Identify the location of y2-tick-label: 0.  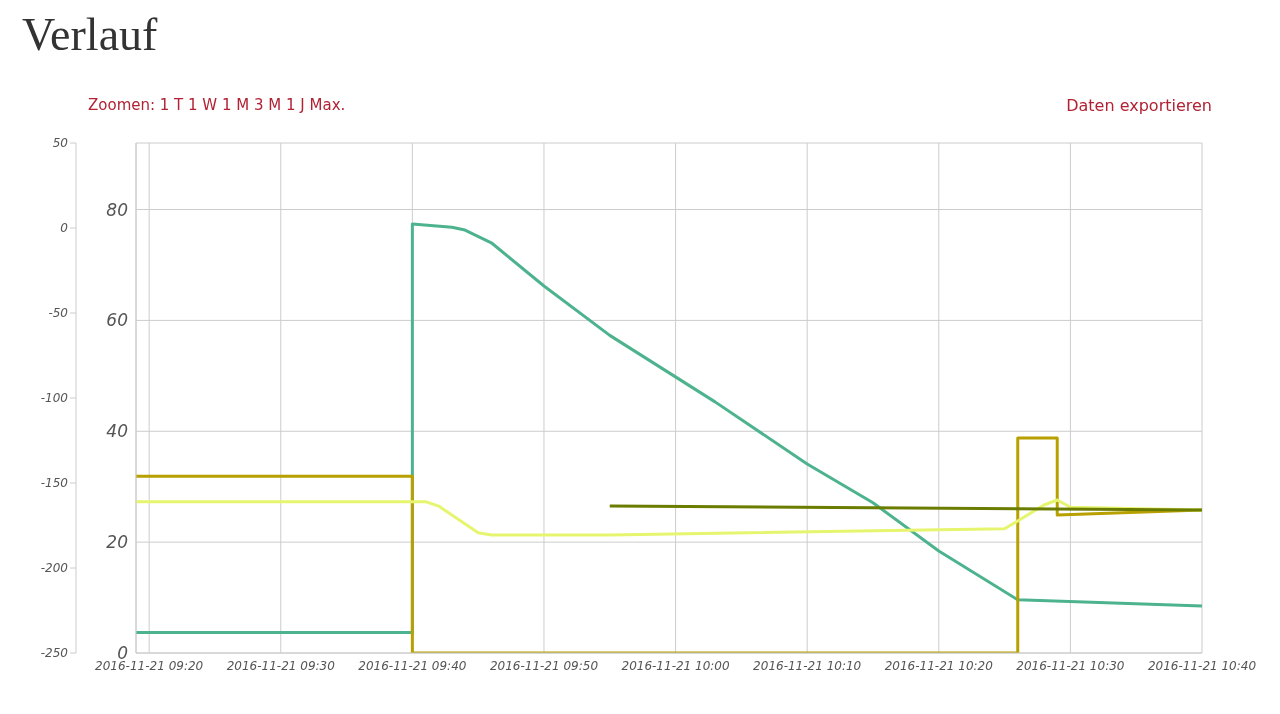
(64, 228).